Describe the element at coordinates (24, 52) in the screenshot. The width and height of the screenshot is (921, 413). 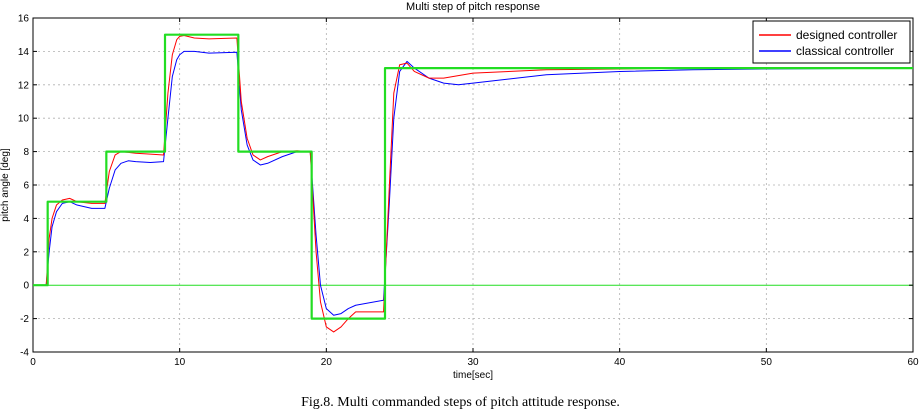
I see `y-tick-label: 14` at that location.